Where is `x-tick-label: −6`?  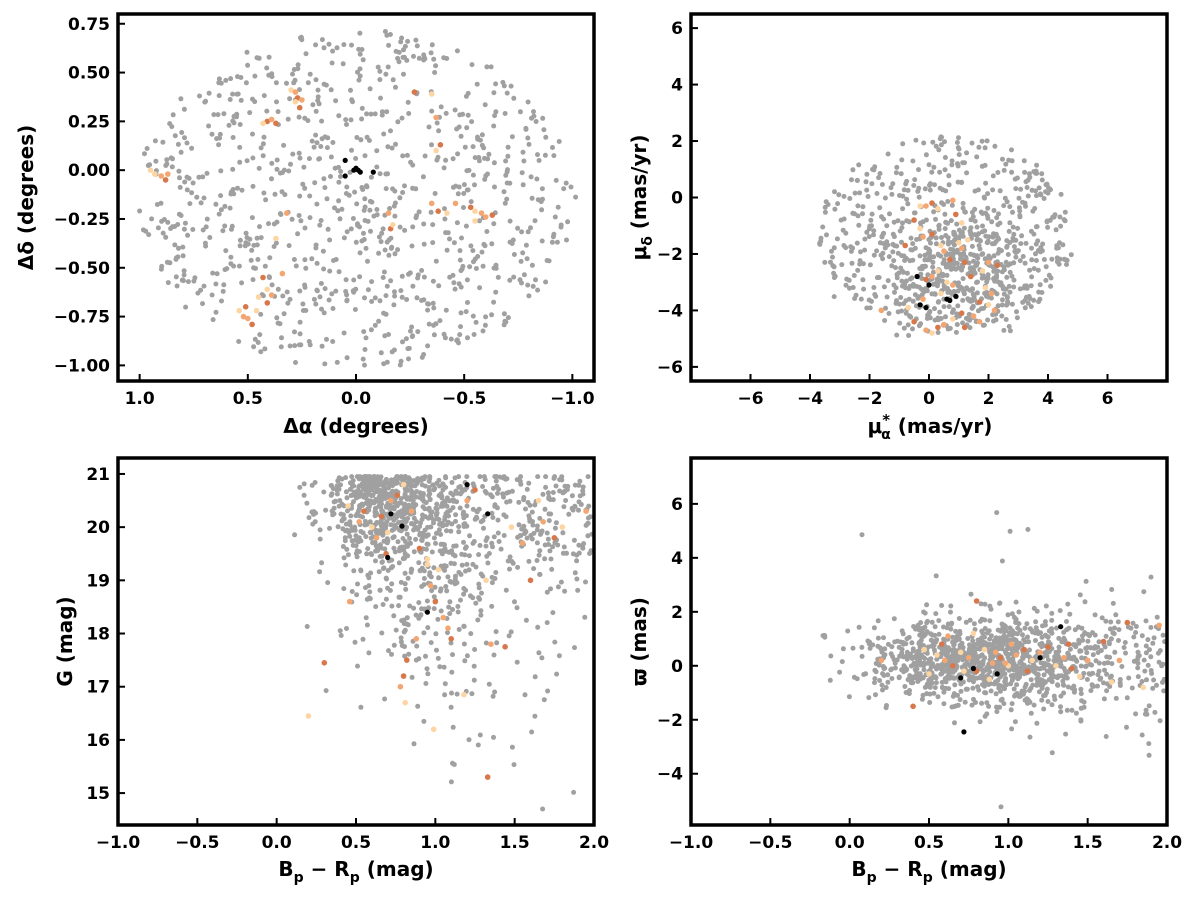 x-tick-label: −6 is located at coordinates (750, 399).